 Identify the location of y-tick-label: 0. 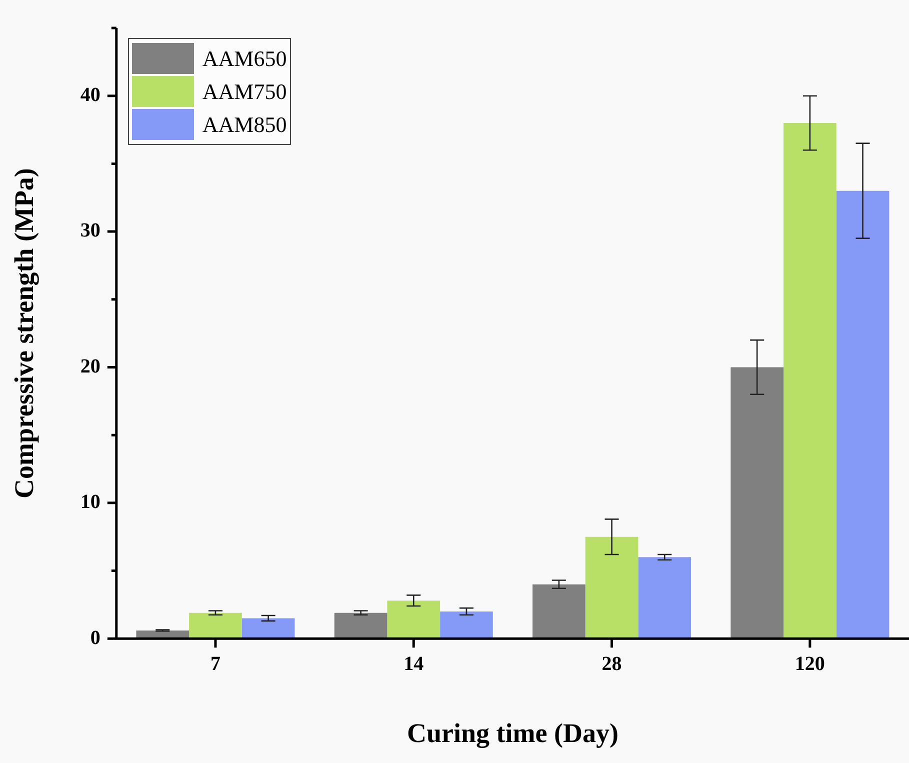
(95, 637).